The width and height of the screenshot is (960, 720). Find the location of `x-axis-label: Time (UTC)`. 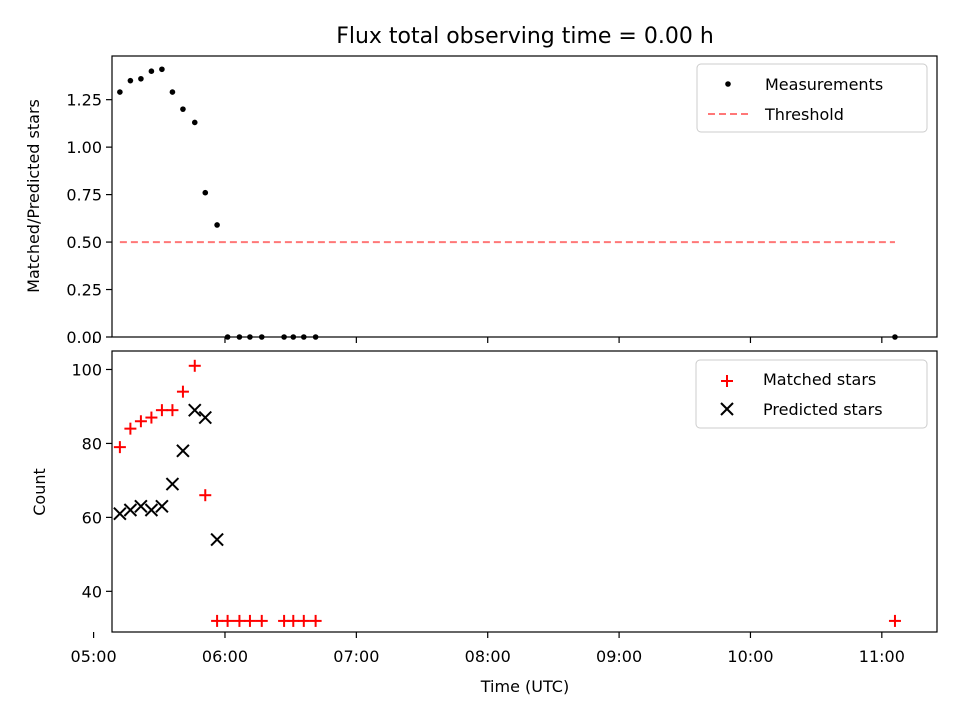

x-axis-label: Time (UTC) is located at coordinates (524, 686).